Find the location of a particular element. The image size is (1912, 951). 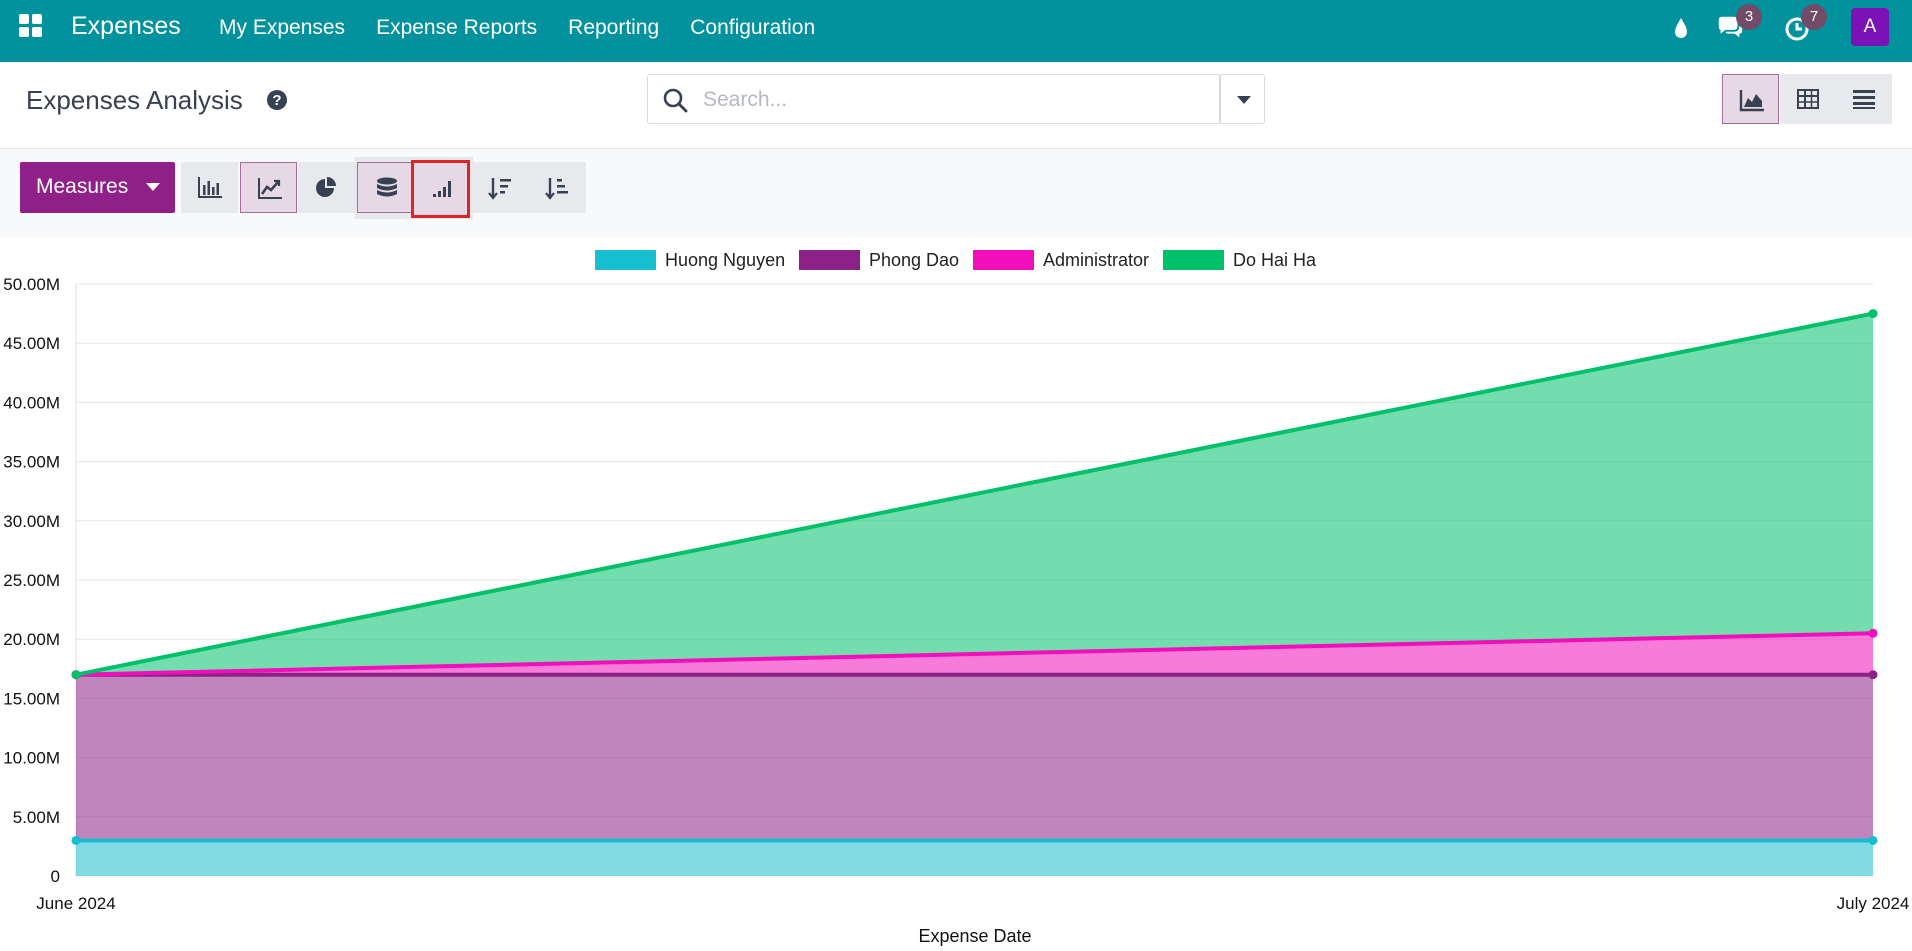

pie-chart-button is located at coordinates (326, 187).